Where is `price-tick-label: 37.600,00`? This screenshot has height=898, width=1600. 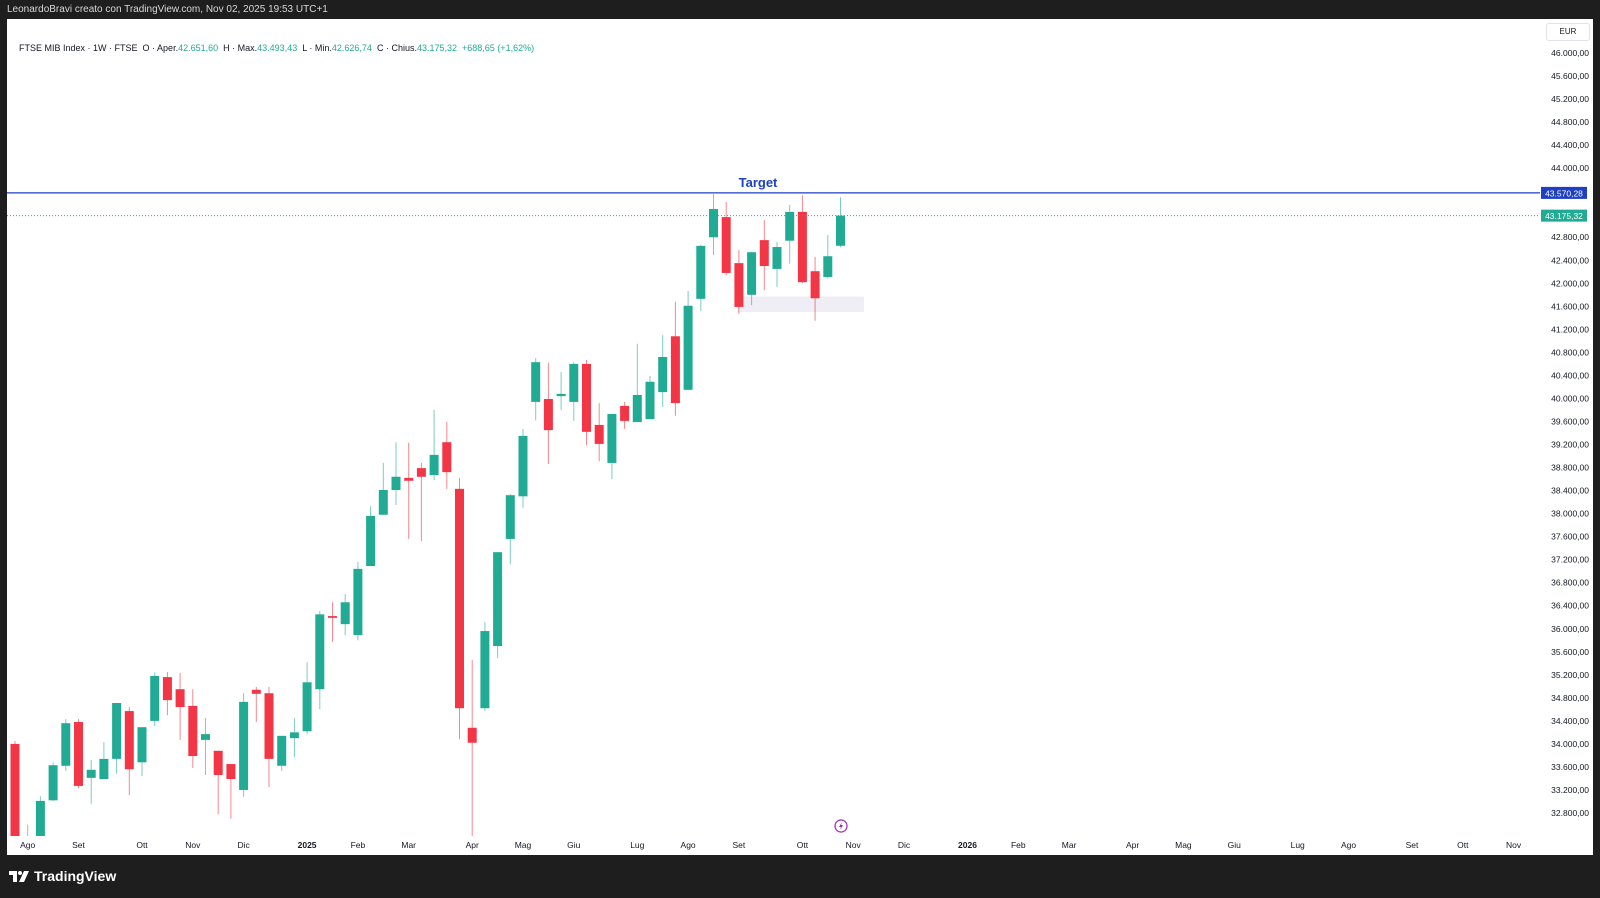
price-tick-label: 37.600,00 is located at coordinates (1570, 537).